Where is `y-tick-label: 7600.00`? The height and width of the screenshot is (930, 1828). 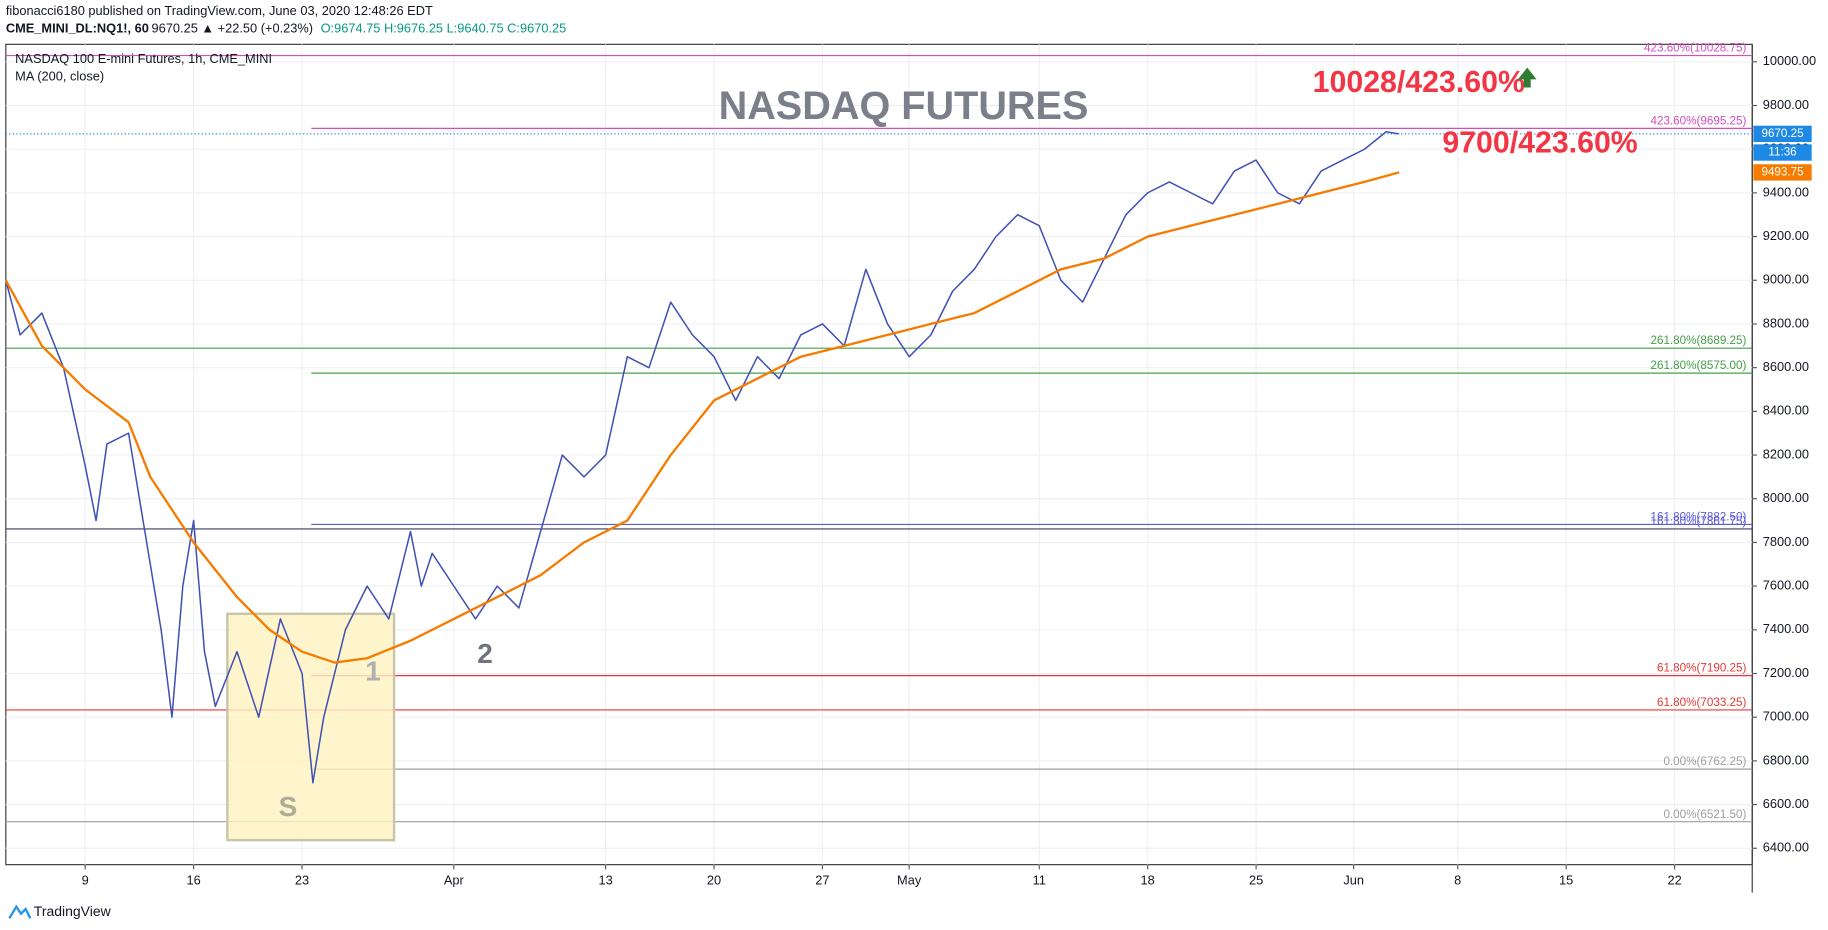 y-tick-label: 7600.00 is located at coordinates (1786, 585).